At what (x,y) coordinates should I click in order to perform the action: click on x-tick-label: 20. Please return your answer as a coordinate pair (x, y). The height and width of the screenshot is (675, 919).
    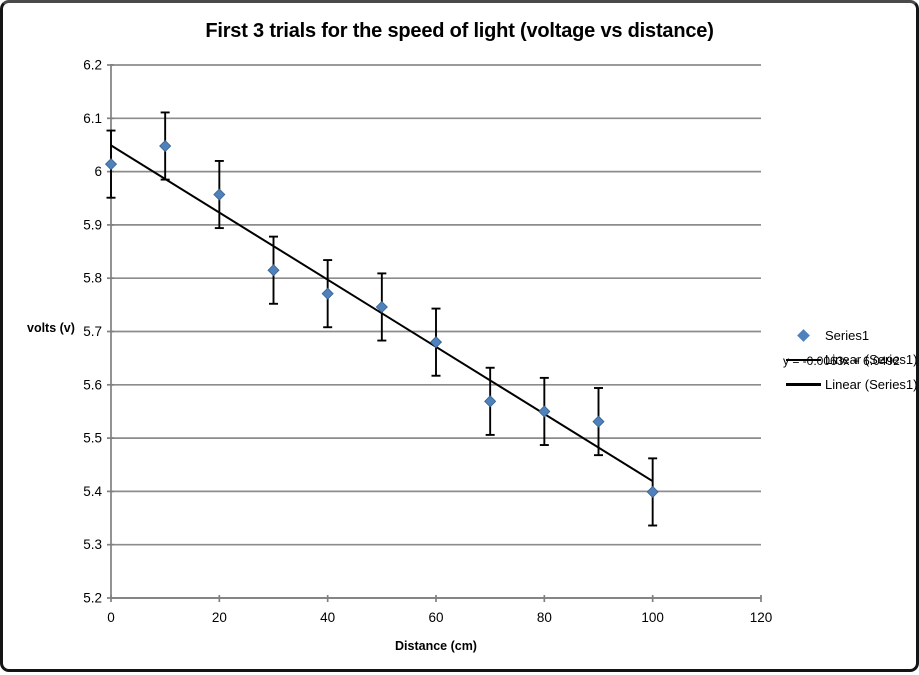
    Looking at the image, I should click on (219, 617).